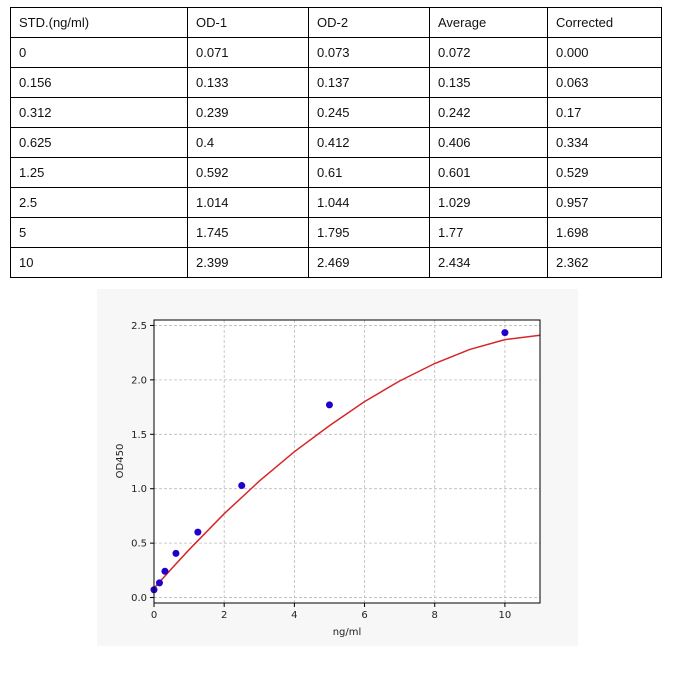 This screenshot has width=678, height=674. I want to click on table-row: 0.625 0.4 0.412 0.406 0.334, so click(336, 142).